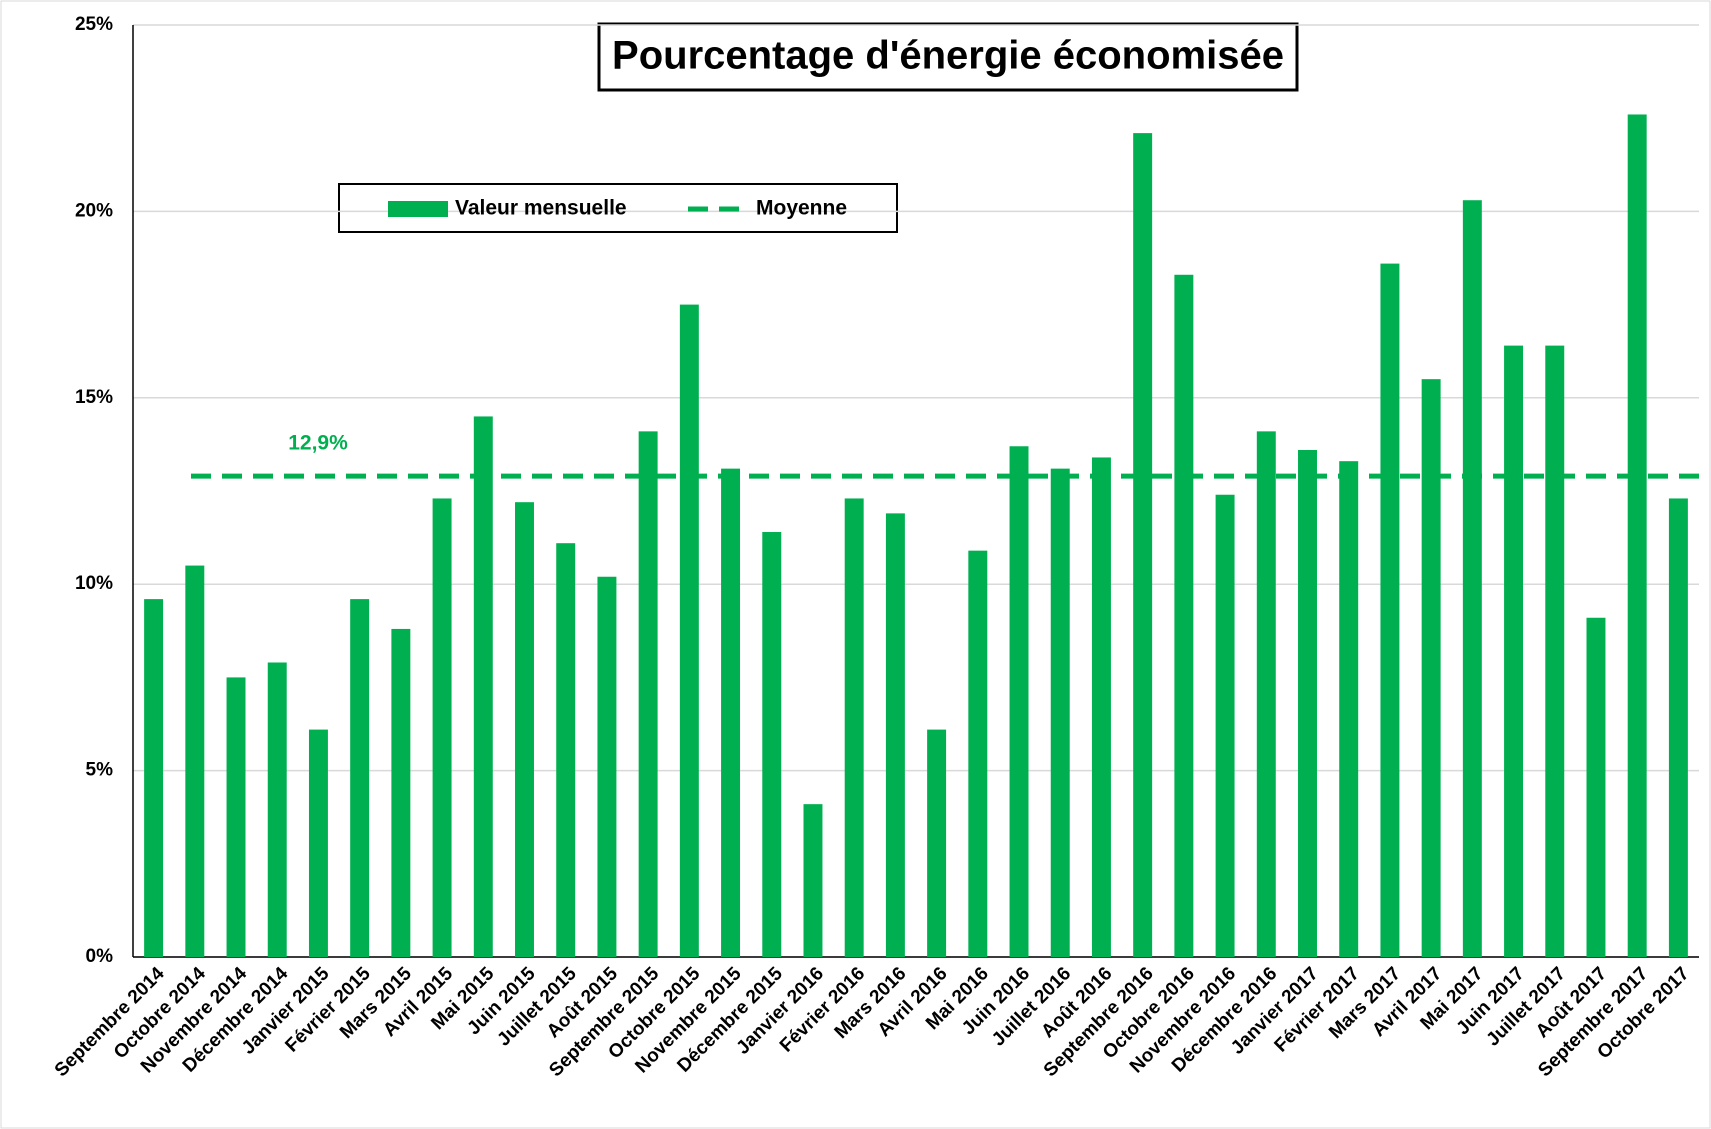  I want to click on legend-swatch, so click(418, 209).